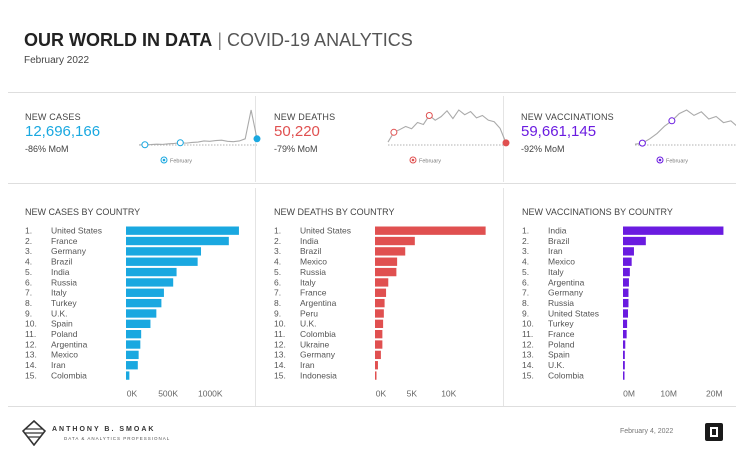 The width and height of the screenshot is (736, 454). What do you see at coordinates (310, 251) in the screenshot?
I see `category-label: Brazil` at bounding box center [310, 251].